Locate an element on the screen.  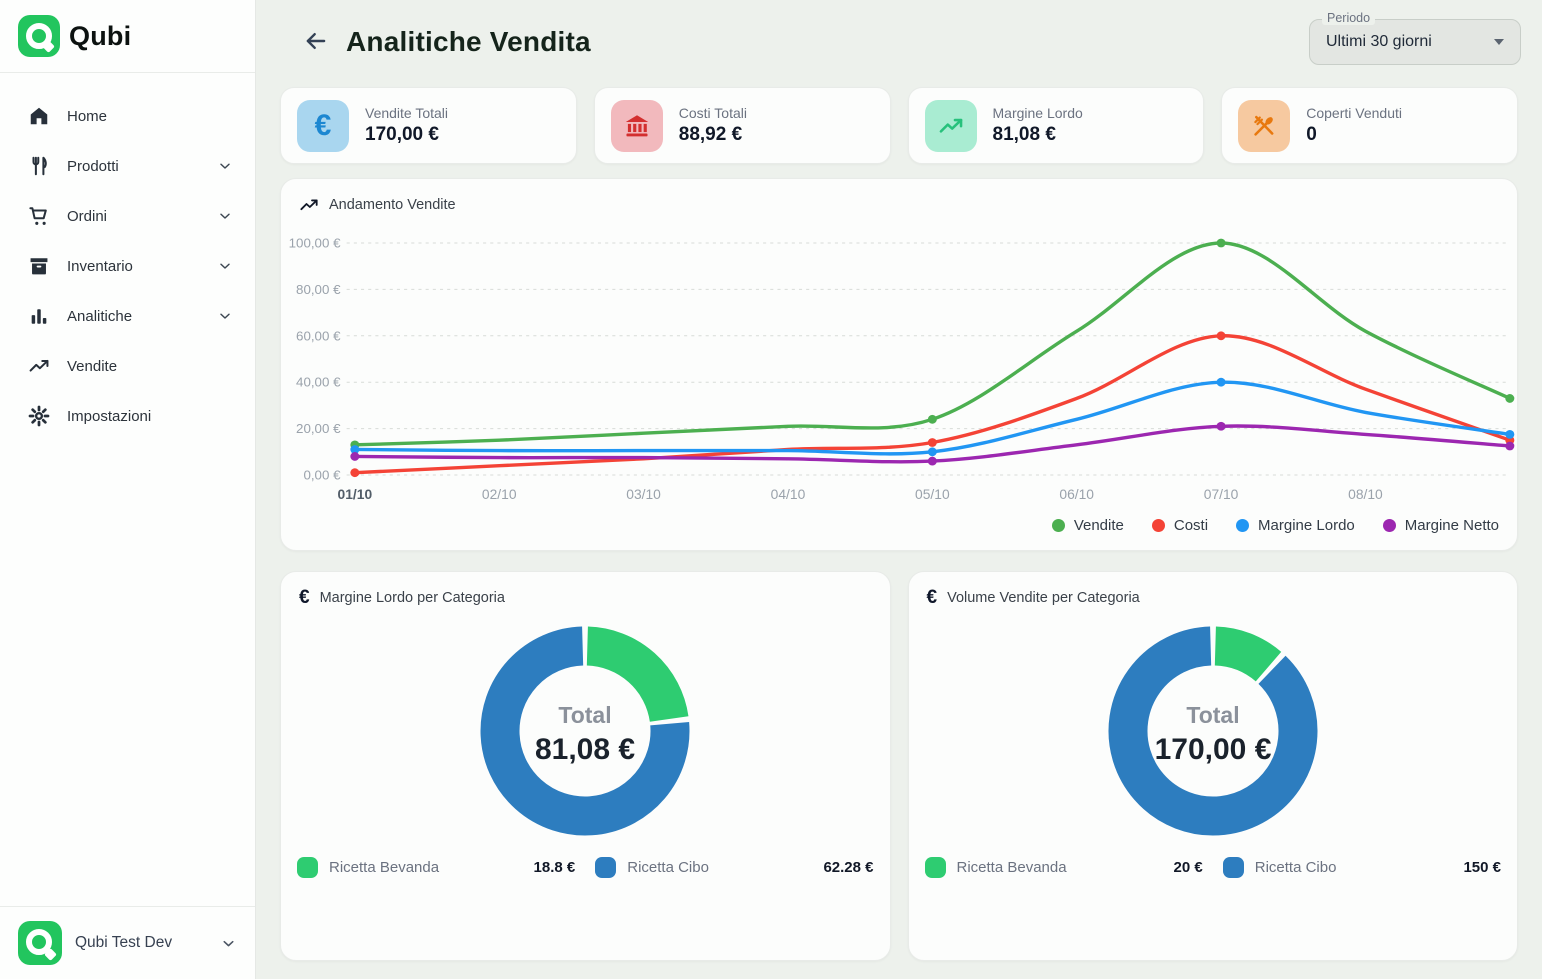
donut-panel-title: Volume Vendite per Categoria is located at coordinates (1043, 597).